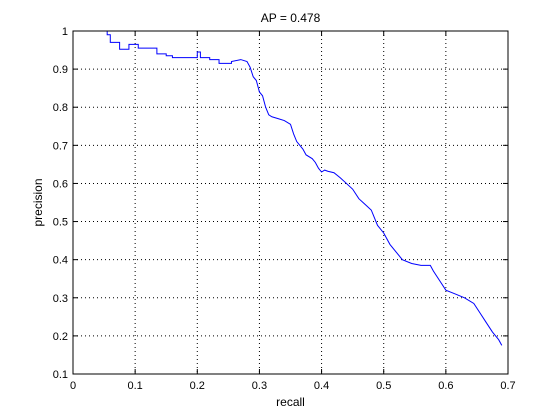  What do you see at coordinates (73, 386) in the screenshot?
I see `x-tick-label: 0` at bounding box center [73, 386].